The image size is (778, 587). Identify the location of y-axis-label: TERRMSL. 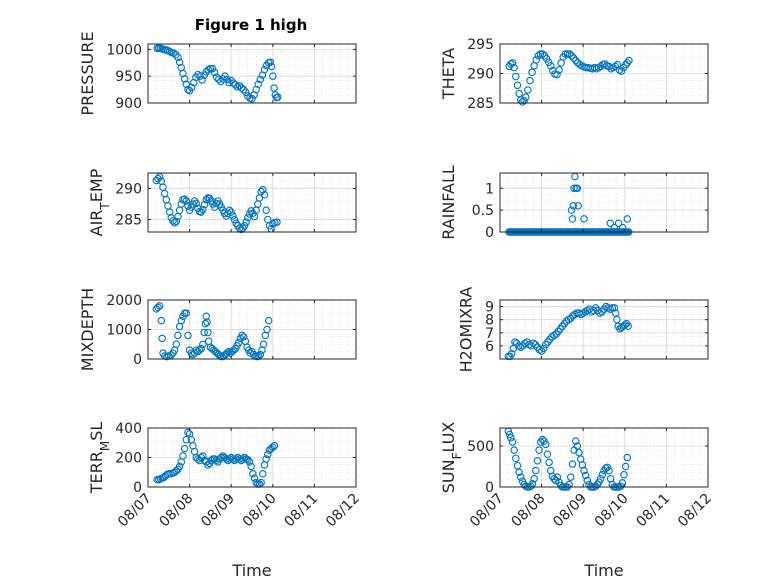
(99, 458).